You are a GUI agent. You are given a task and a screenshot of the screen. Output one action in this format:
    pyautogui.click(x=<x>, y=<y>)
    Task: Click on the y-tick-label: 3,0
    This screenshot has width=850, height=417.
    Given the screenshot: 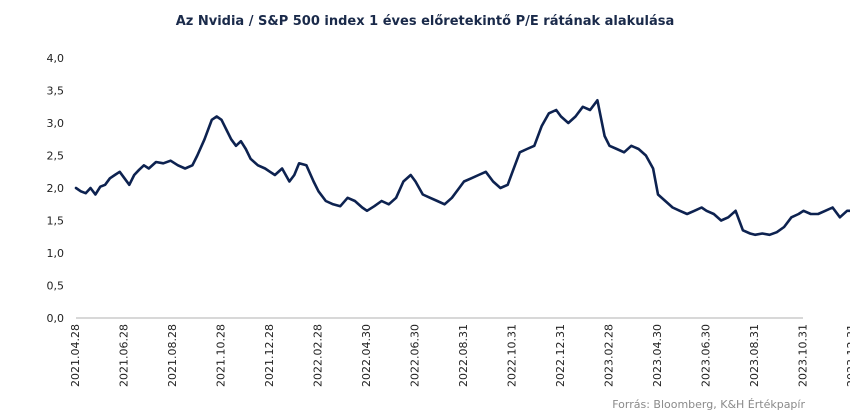 What is the action you would take?
    pyautogui.click(x=56, y=123)
    